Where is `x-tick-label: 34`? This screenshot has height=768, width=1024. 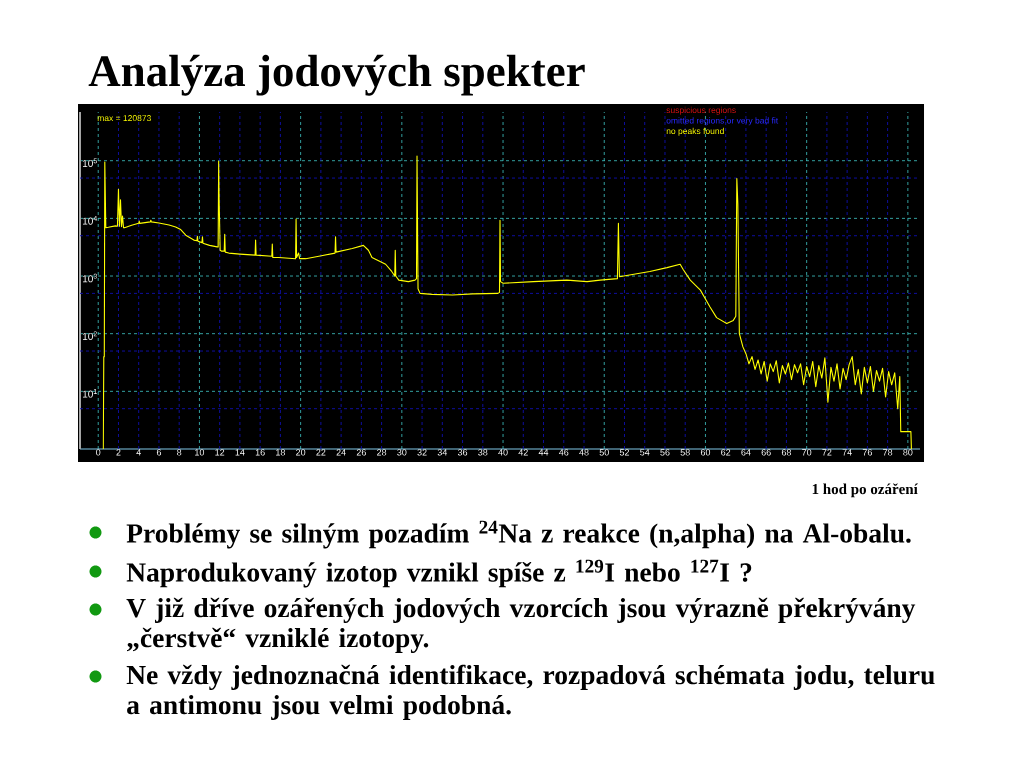 x-tick-label: 34 is located at coordinates (442, 452).